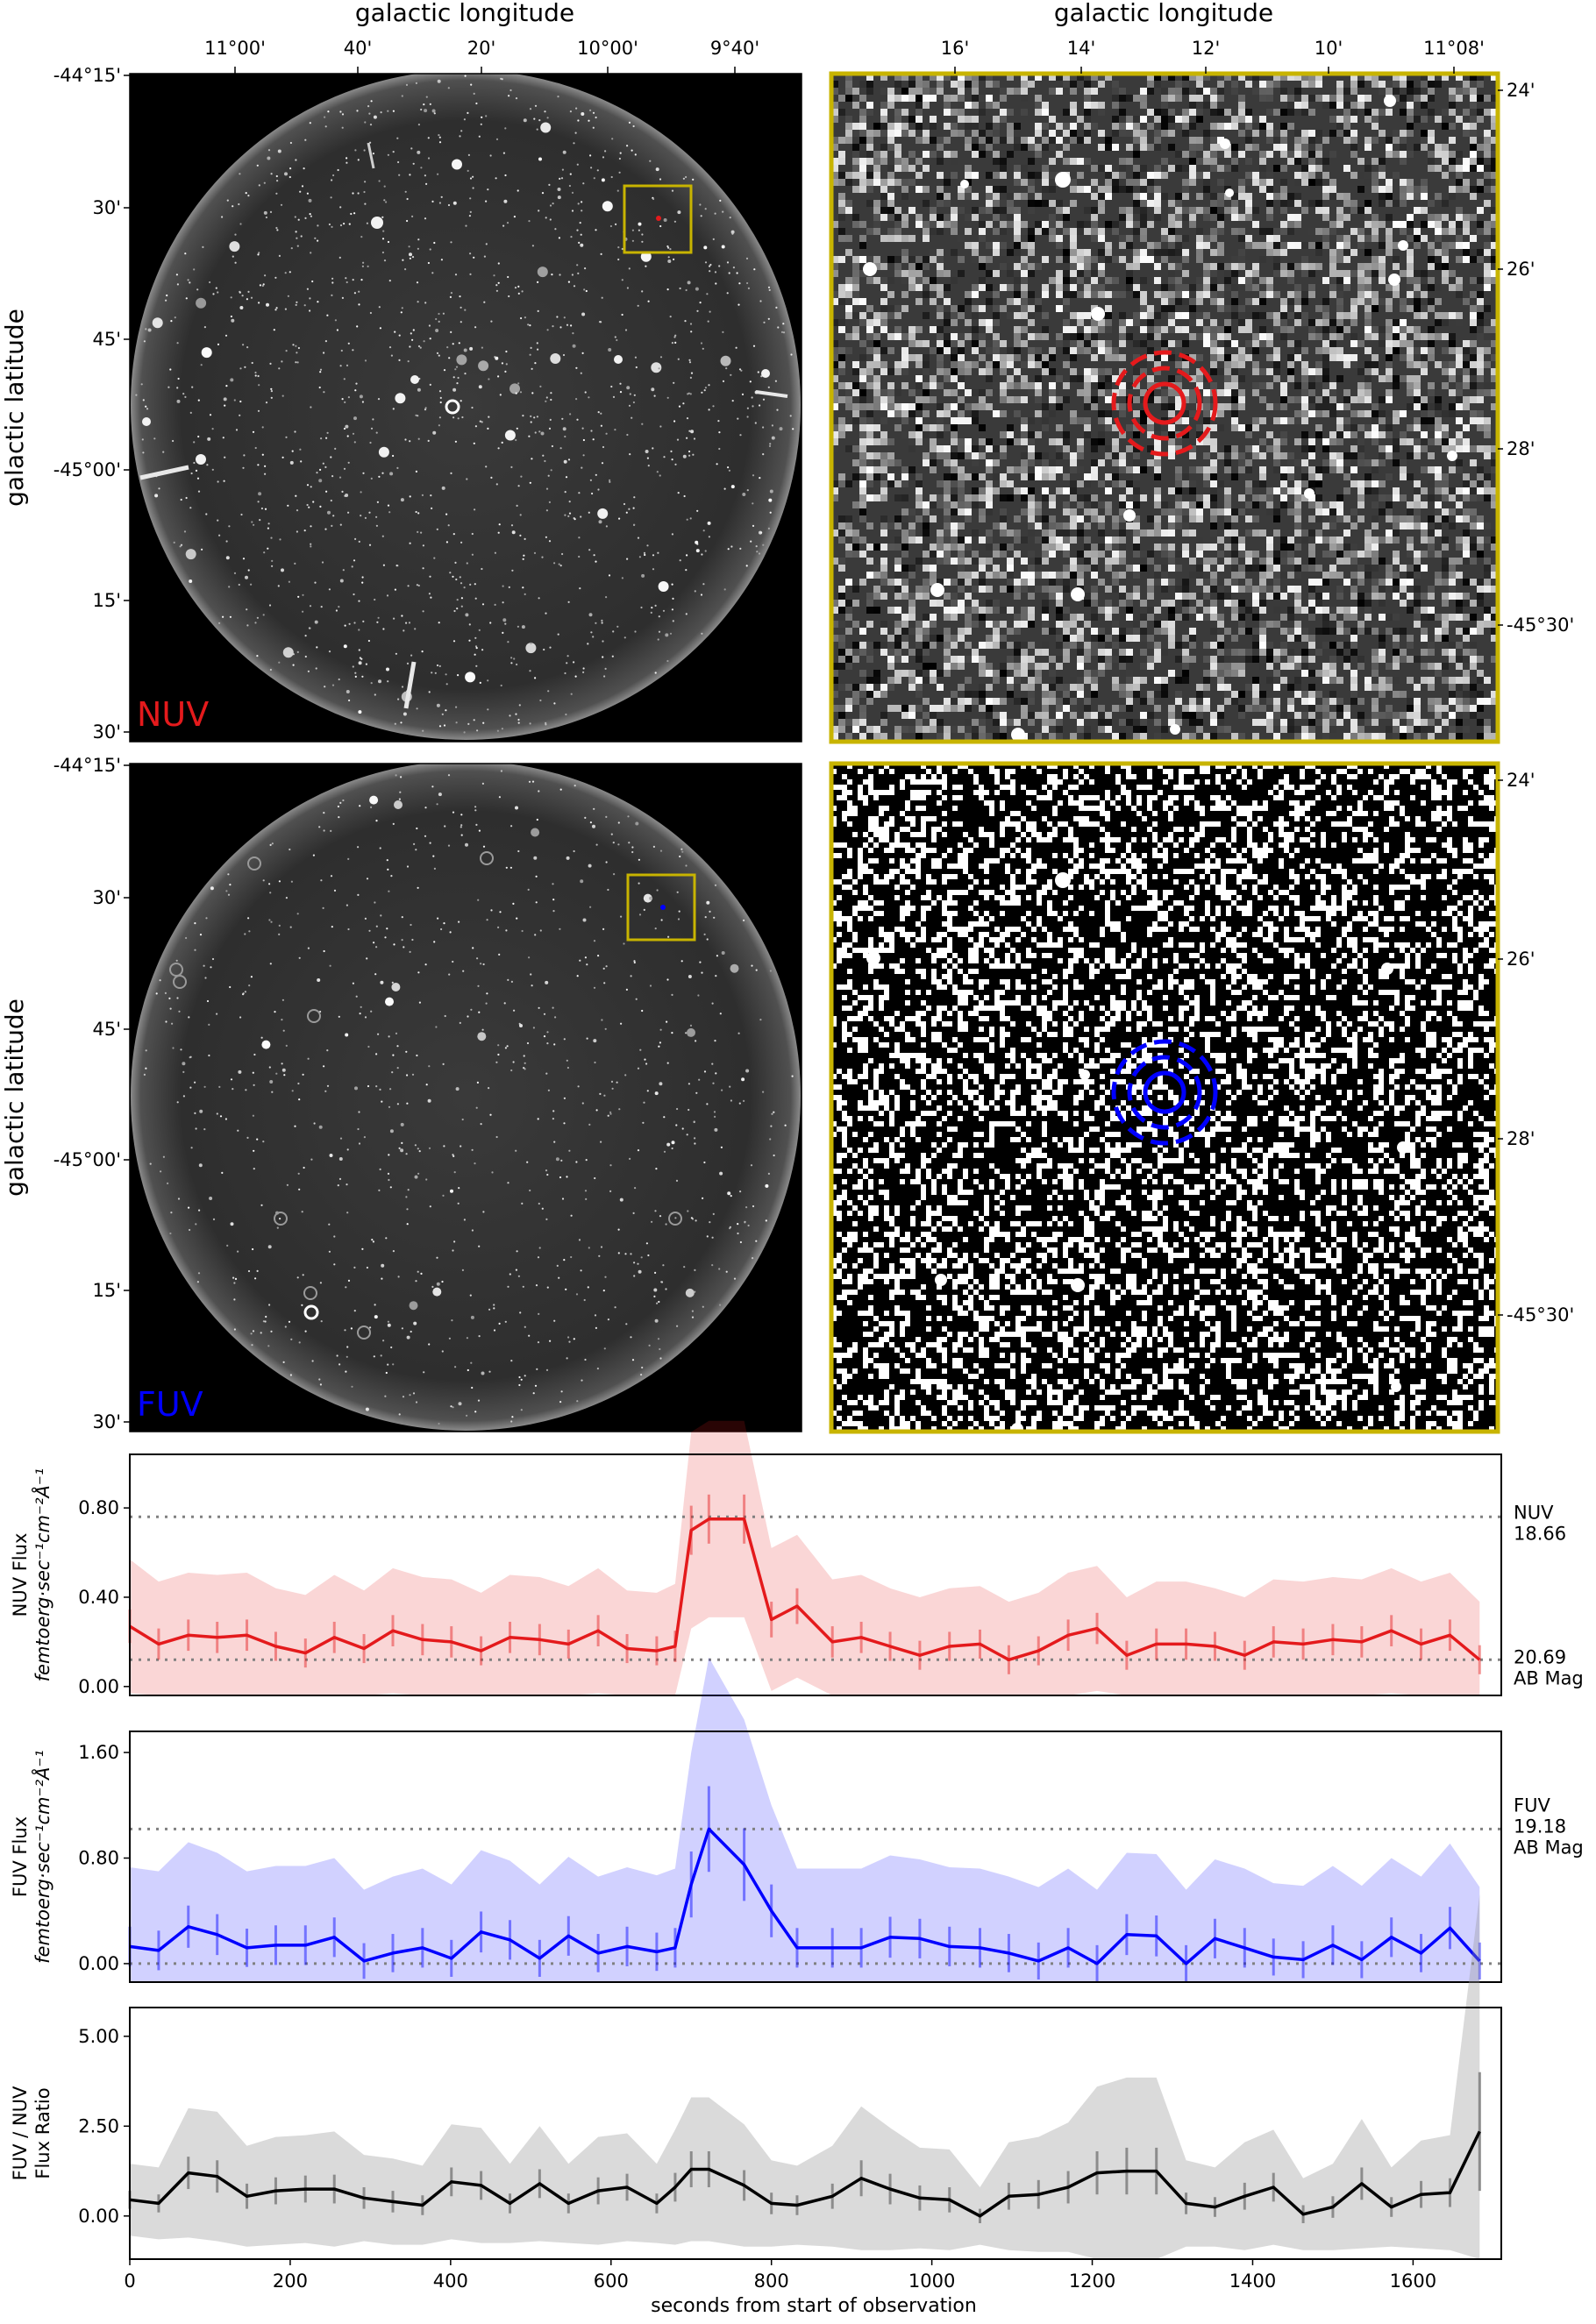 The width and height of the screenshot is (1596, 2324). What do you see at coordinates (452, 407) in the screenshot?
I see `nuv-bright-ring` at bounding box center [452, 407].